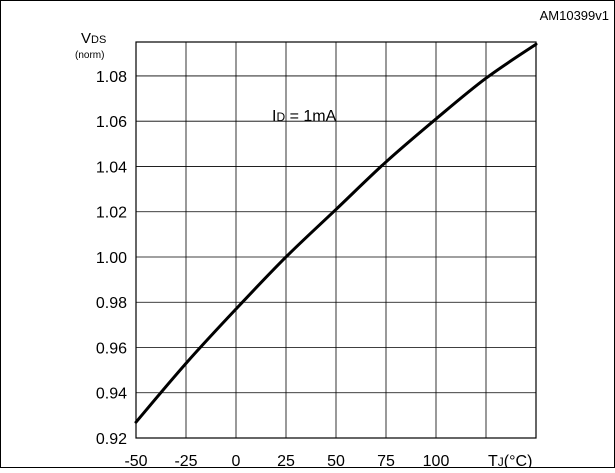 The height and width of the screenshot is (473, 615). I want to click on y-tick-label: 1.00, so click(111, 258).